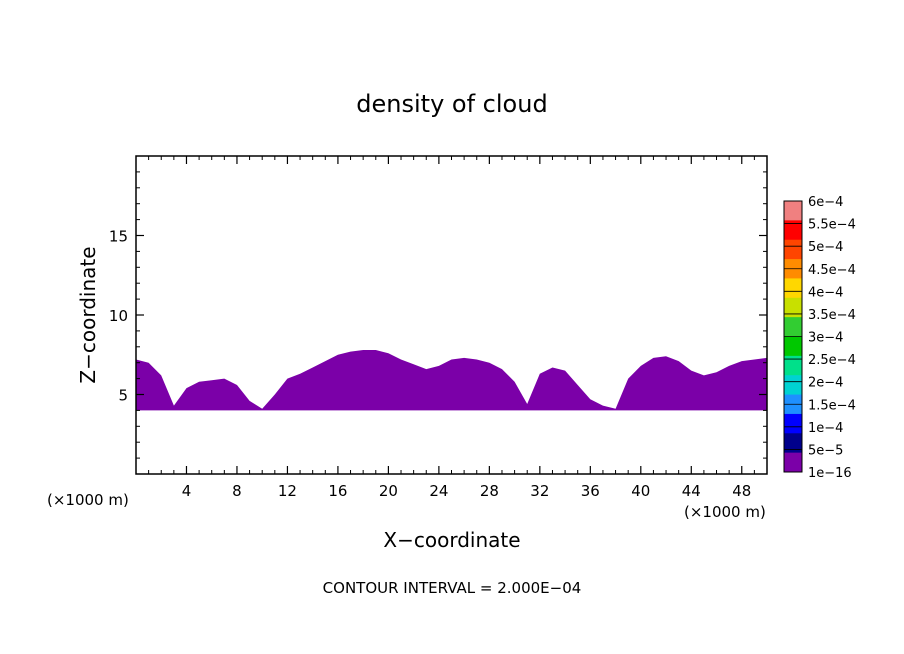 This screenshot has height=654, width=904. What do you see at coordinates (825, 247) in the screenshot?
I see `colorbar-label: 5e−4` at bounding box center [825, 247].